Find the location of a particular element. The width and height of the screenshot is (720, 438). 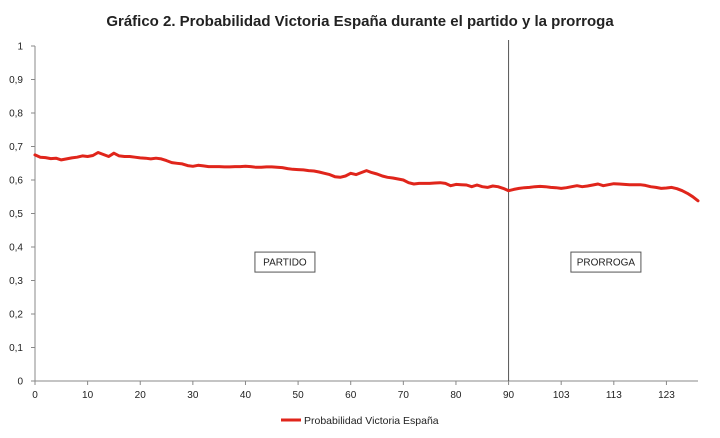

annotation-prorroga: PRORROGA is located at coordinates (606, 262).